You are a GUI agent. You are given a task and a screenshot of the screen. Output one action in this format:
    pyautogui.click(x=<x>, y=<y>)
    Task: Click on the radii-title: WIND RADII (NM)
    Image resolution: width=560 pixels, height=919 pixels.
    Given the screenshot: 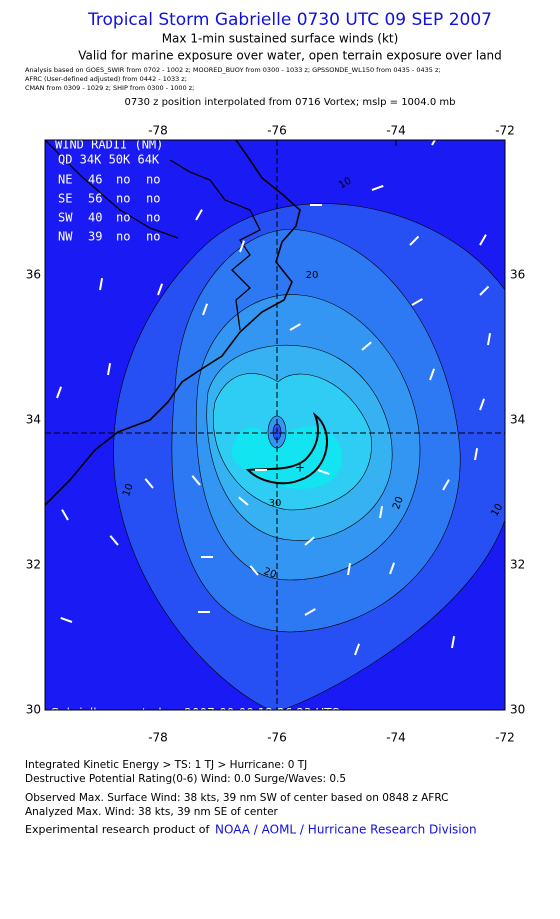 What is the action you would take?
    pyautogui.click(x=109, y=145)
    